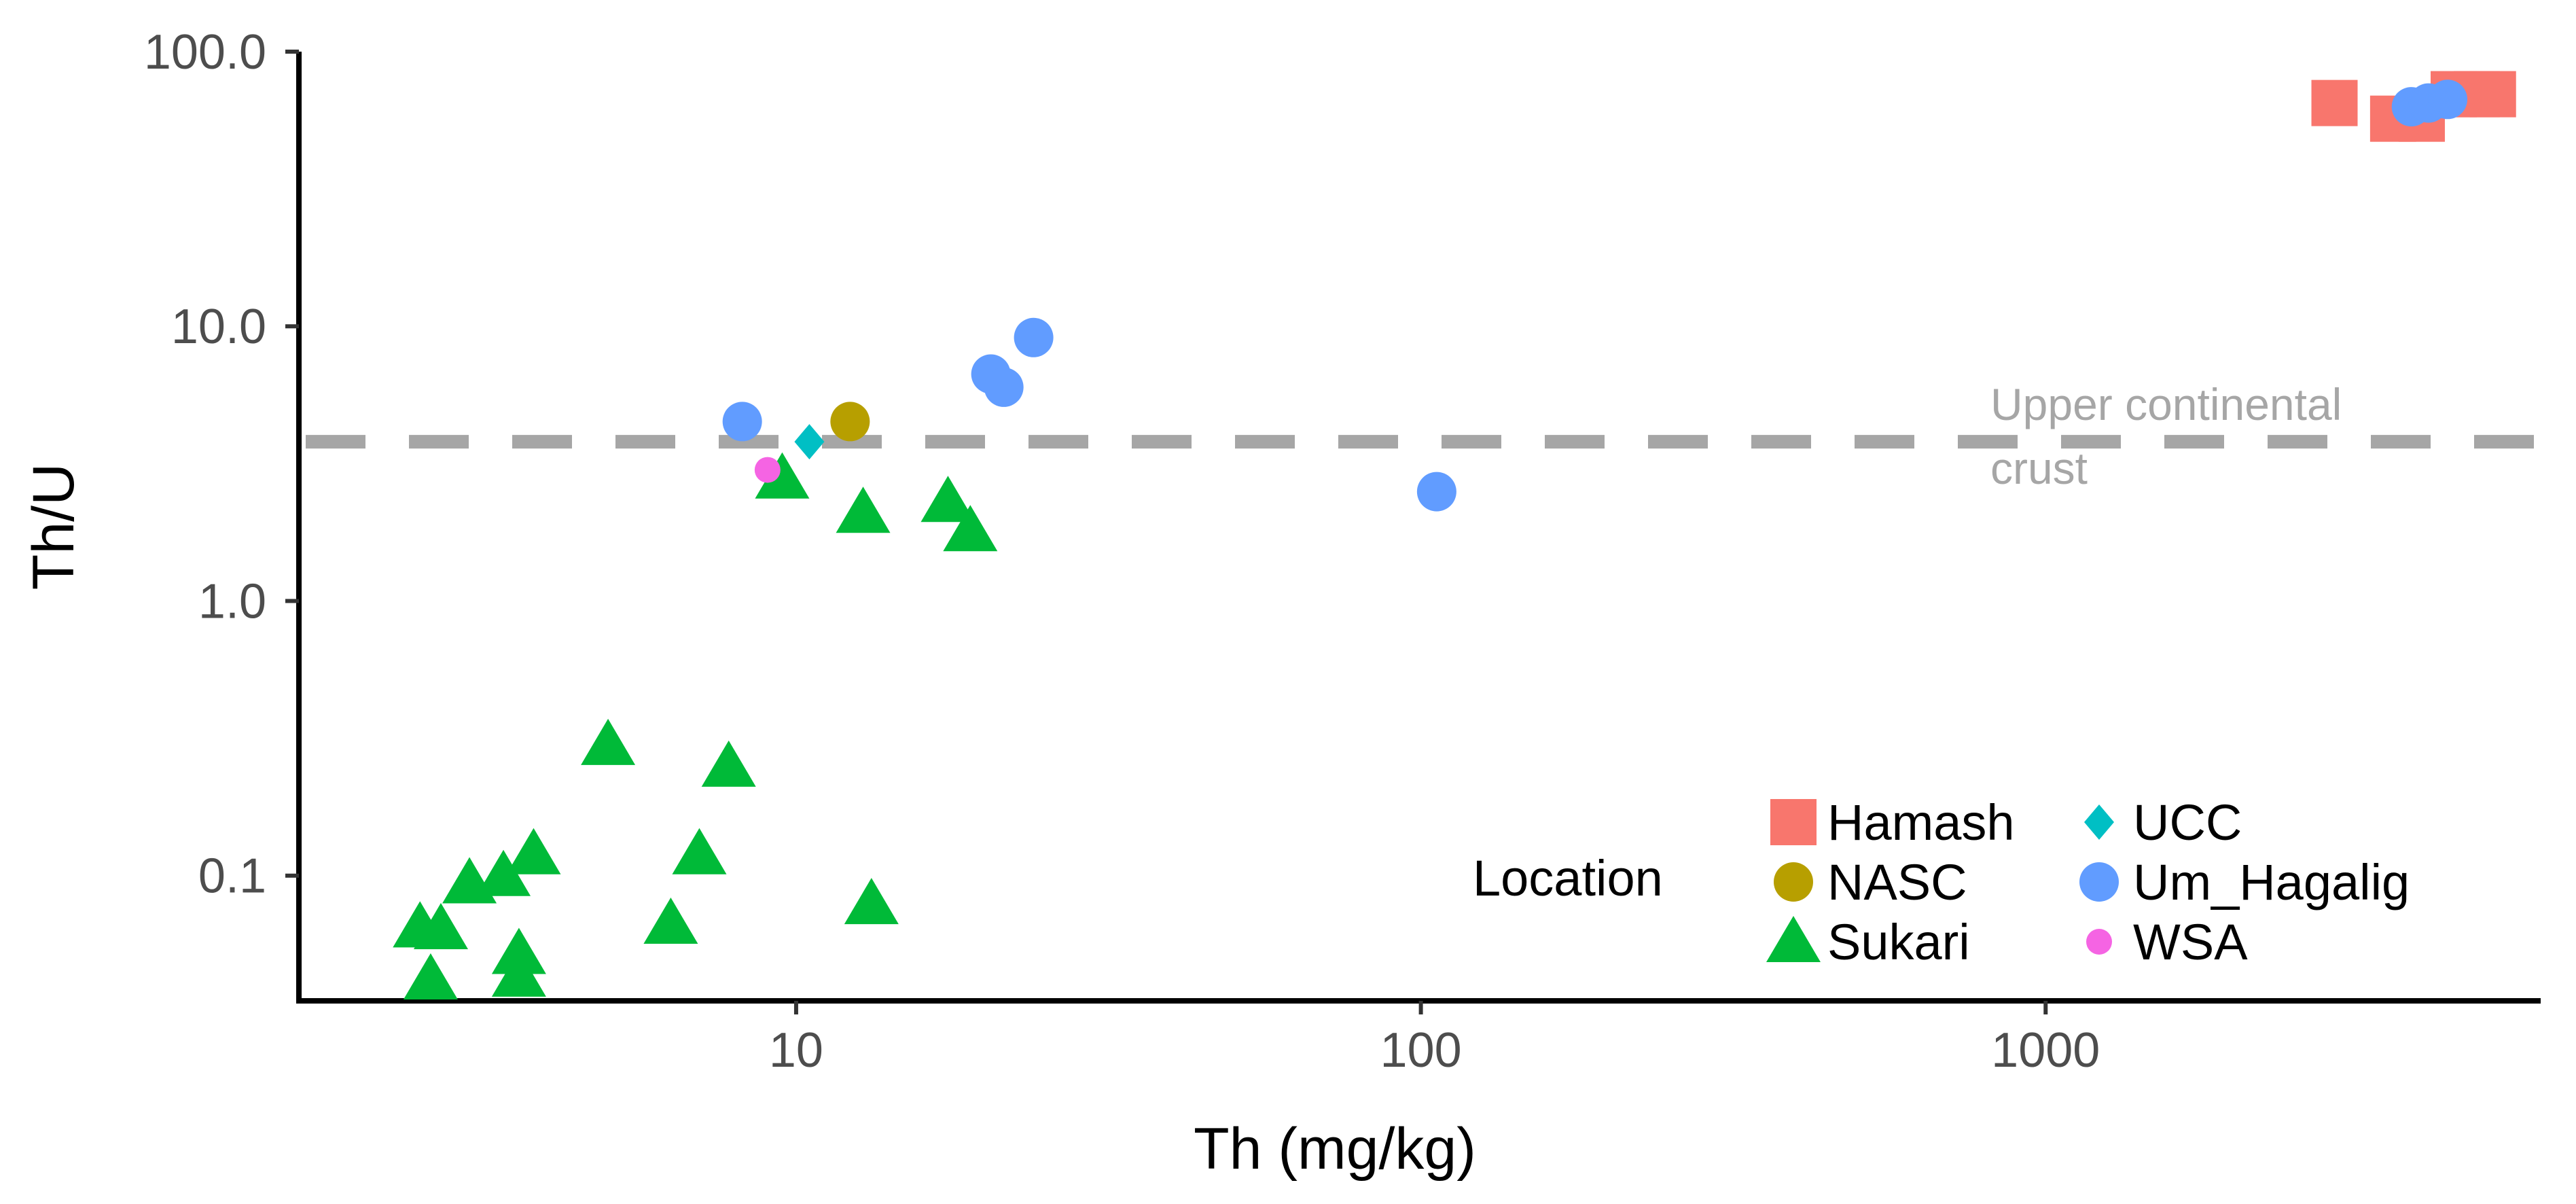 The image size is (2576, 1204). Describe the element at coordinates (222, 464) in the screenshot. I see `y-axis-ticks: 0.1 1.0 10.0 100.0` at that location.